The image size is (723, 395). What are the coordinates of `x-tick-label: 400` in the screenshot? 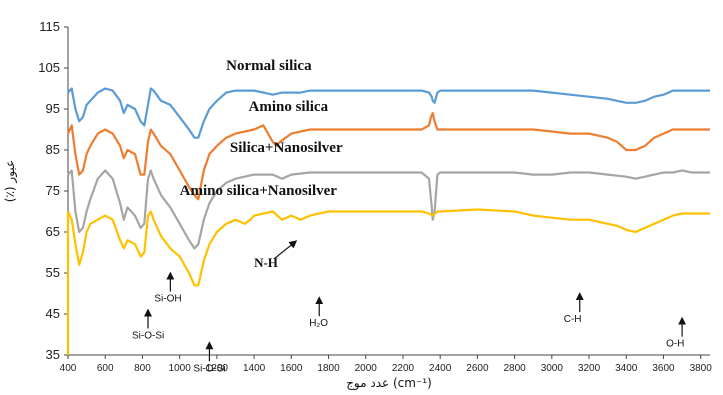 It's located at (68, 368).